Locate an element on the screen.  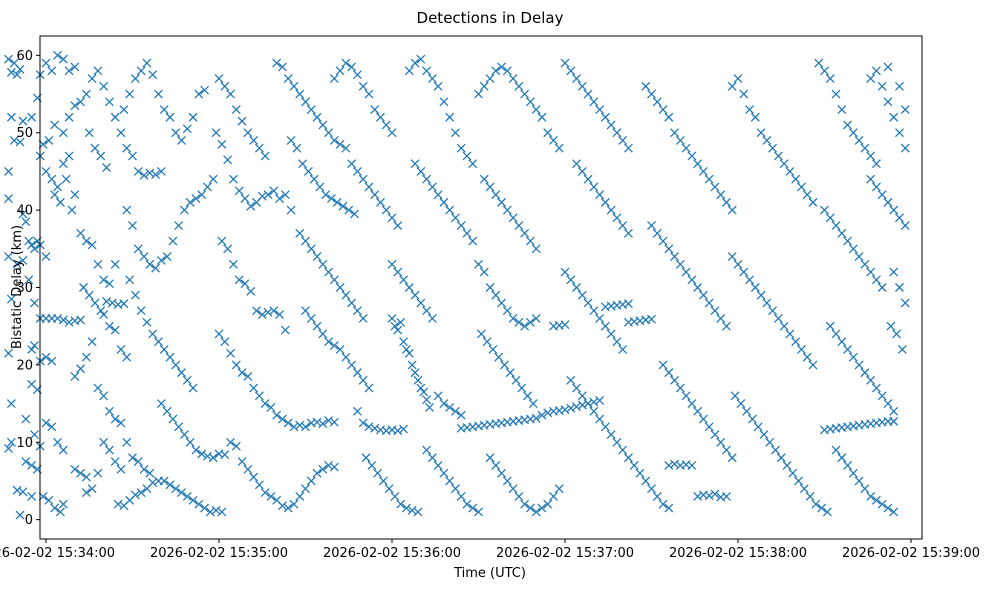
x-axis-label: Time (UTC) is located at coordinates (489, 573).